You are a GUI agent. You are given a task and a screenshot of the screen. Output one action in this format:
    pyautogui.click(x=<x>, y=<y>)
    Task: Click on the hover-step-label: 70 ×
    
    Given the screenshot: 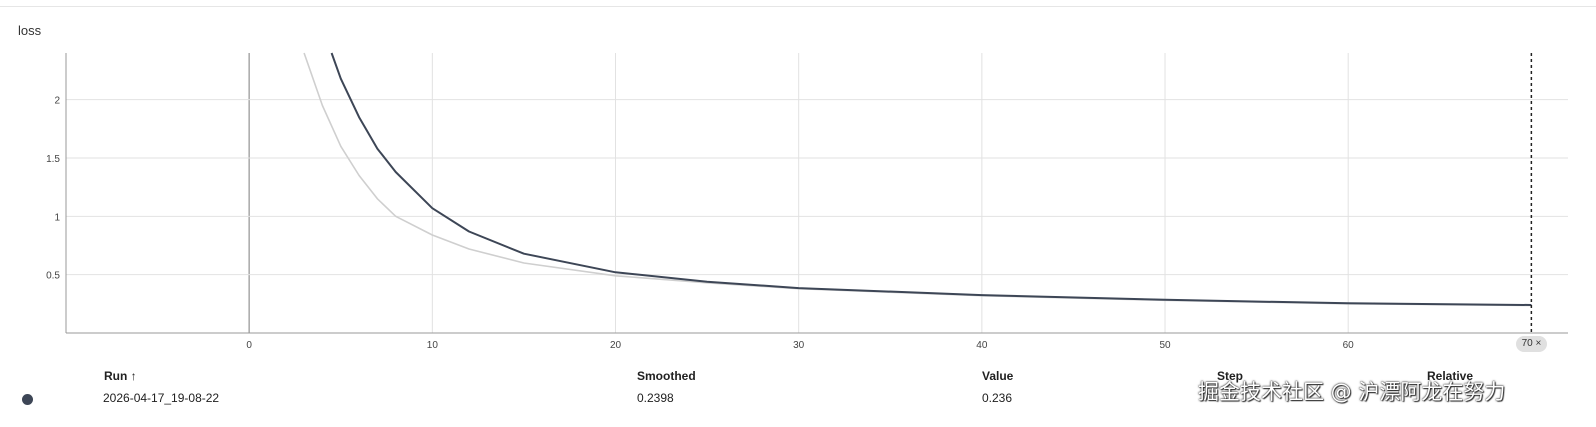 What is the action you would take?
    pyautogui.click(x=1531, y=344)
    